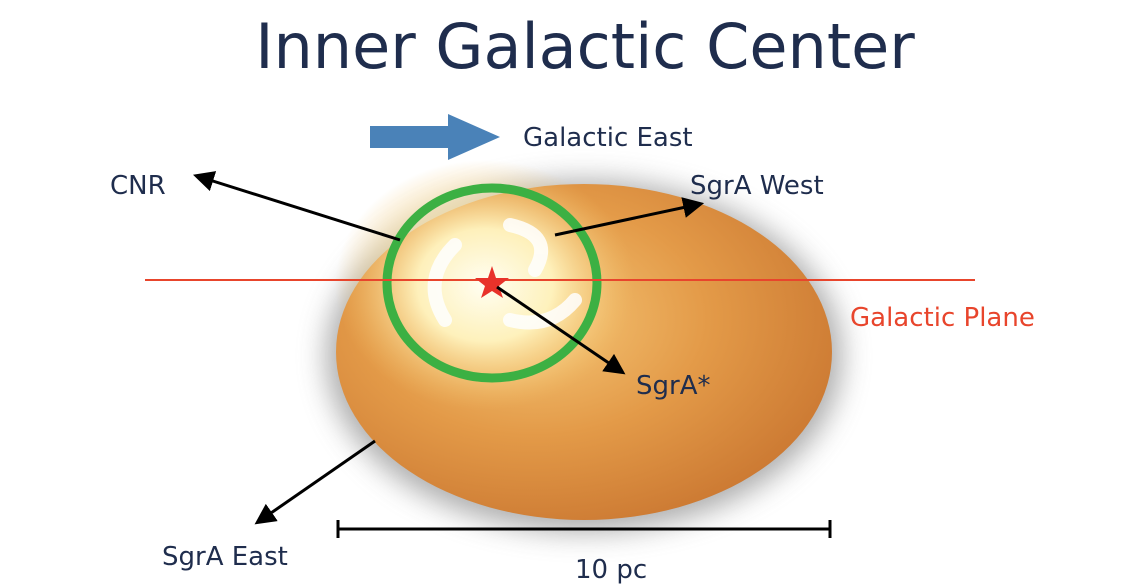 Image resolution: width=1143 pixels, height=584 pixels. Describe the element at coordinates (608, 138) in the screenshot. I see `label-galactic-east: Galactic East` at that location.